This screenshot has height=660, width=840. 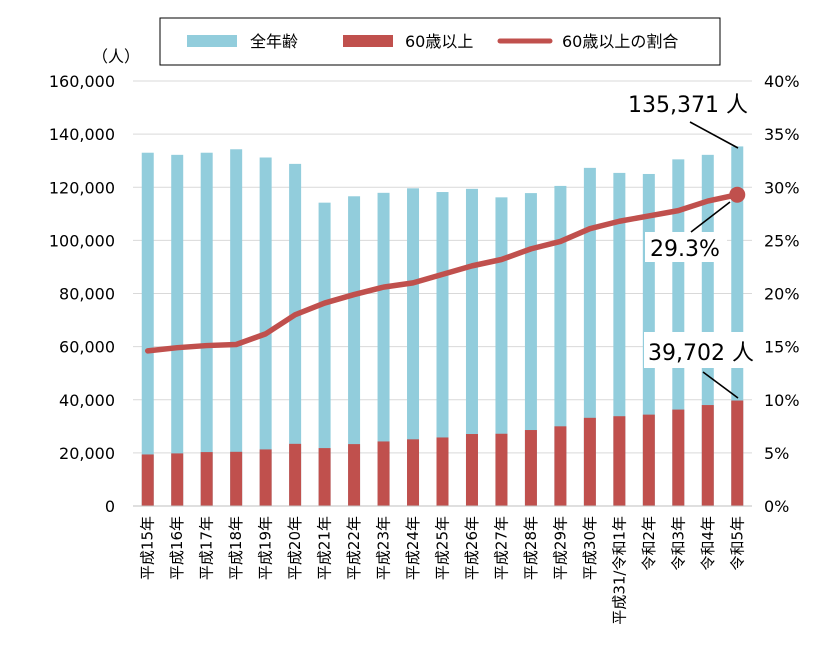 I want to click on legend-label-all-ages: 全年齢, so click(x=274, y=41).